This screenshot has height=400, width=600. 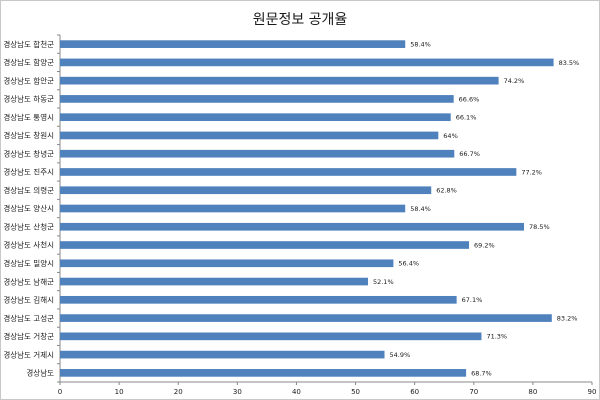 I want to click on x-tick-label: 30, so click(x=237, y=392).